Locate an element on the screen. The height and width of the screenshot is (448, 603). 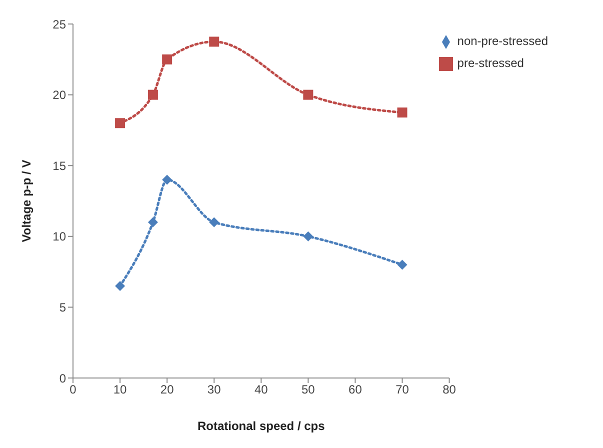
x-axis-title: Rotational speed / cps is located at coordinates (261, 426).